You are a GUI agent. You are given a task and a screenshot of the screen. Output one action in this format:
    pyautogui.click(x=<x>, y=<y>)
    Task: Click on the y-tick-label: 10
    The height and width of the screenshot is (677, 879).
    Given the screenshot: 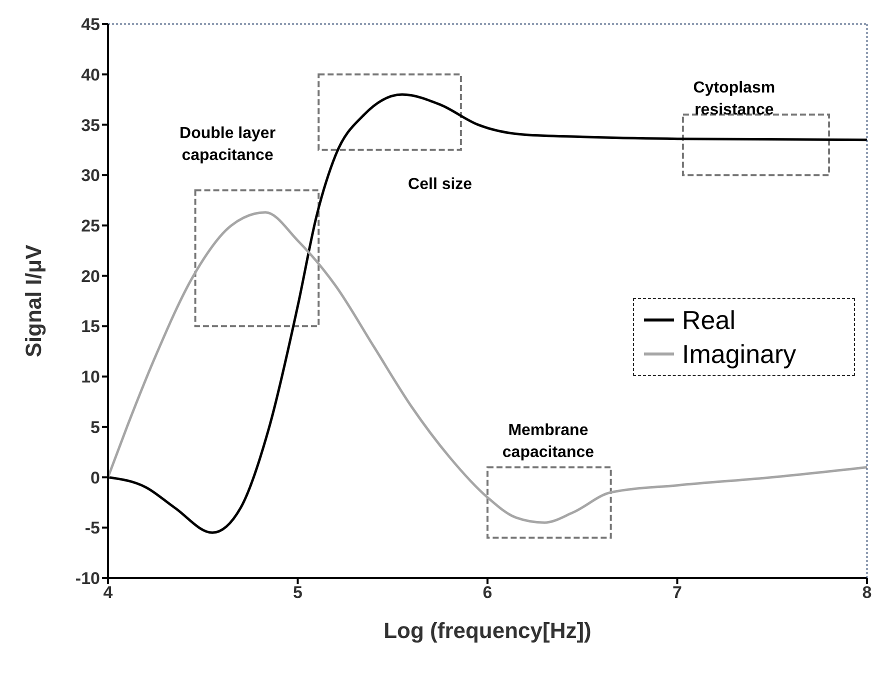 What is the action you would take?
    pyautogui.click(x=90, y=377)
    